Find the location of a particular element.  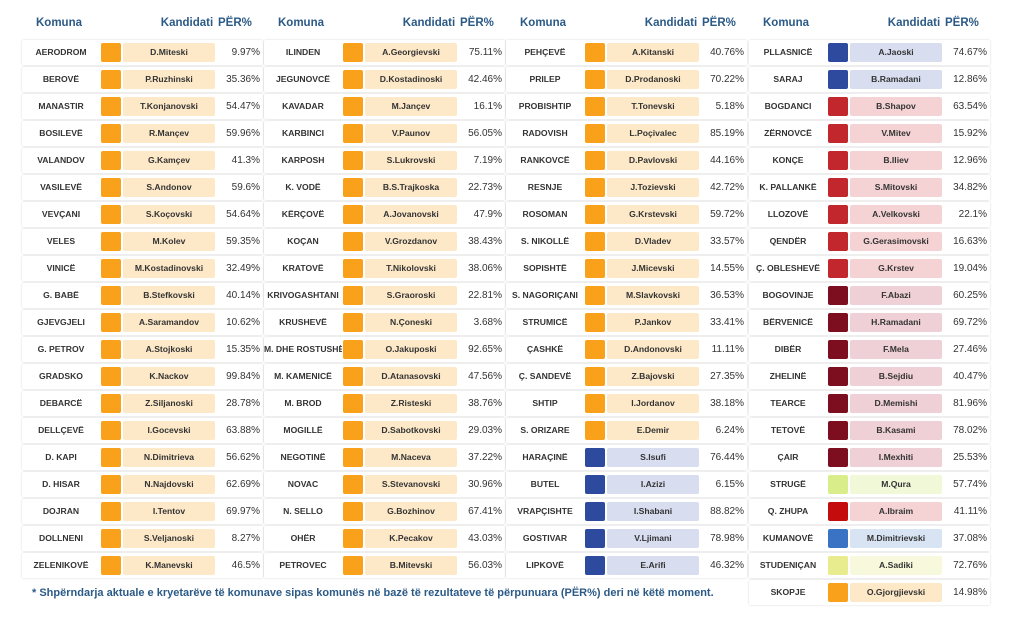

percentage-value: 33.41% is located at coordinates (727, 322).